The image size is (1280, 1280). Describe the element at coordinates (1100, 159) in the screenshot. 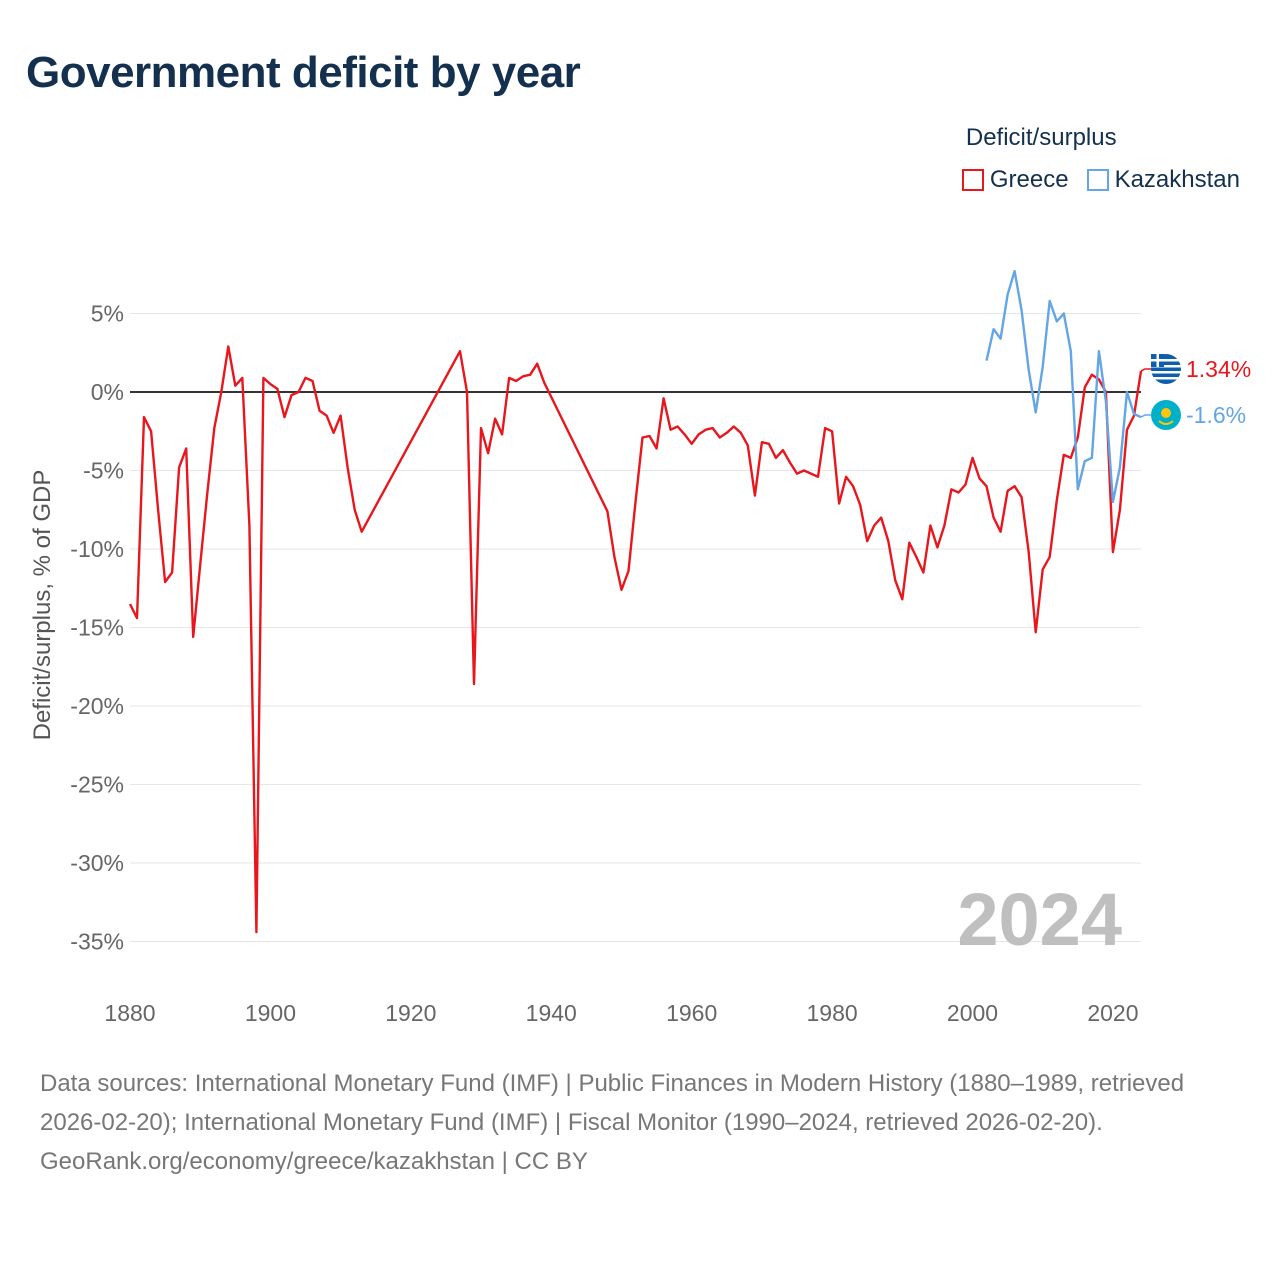

I see `legend: Deficit/surplus Greece Kazakhstan` at that location.